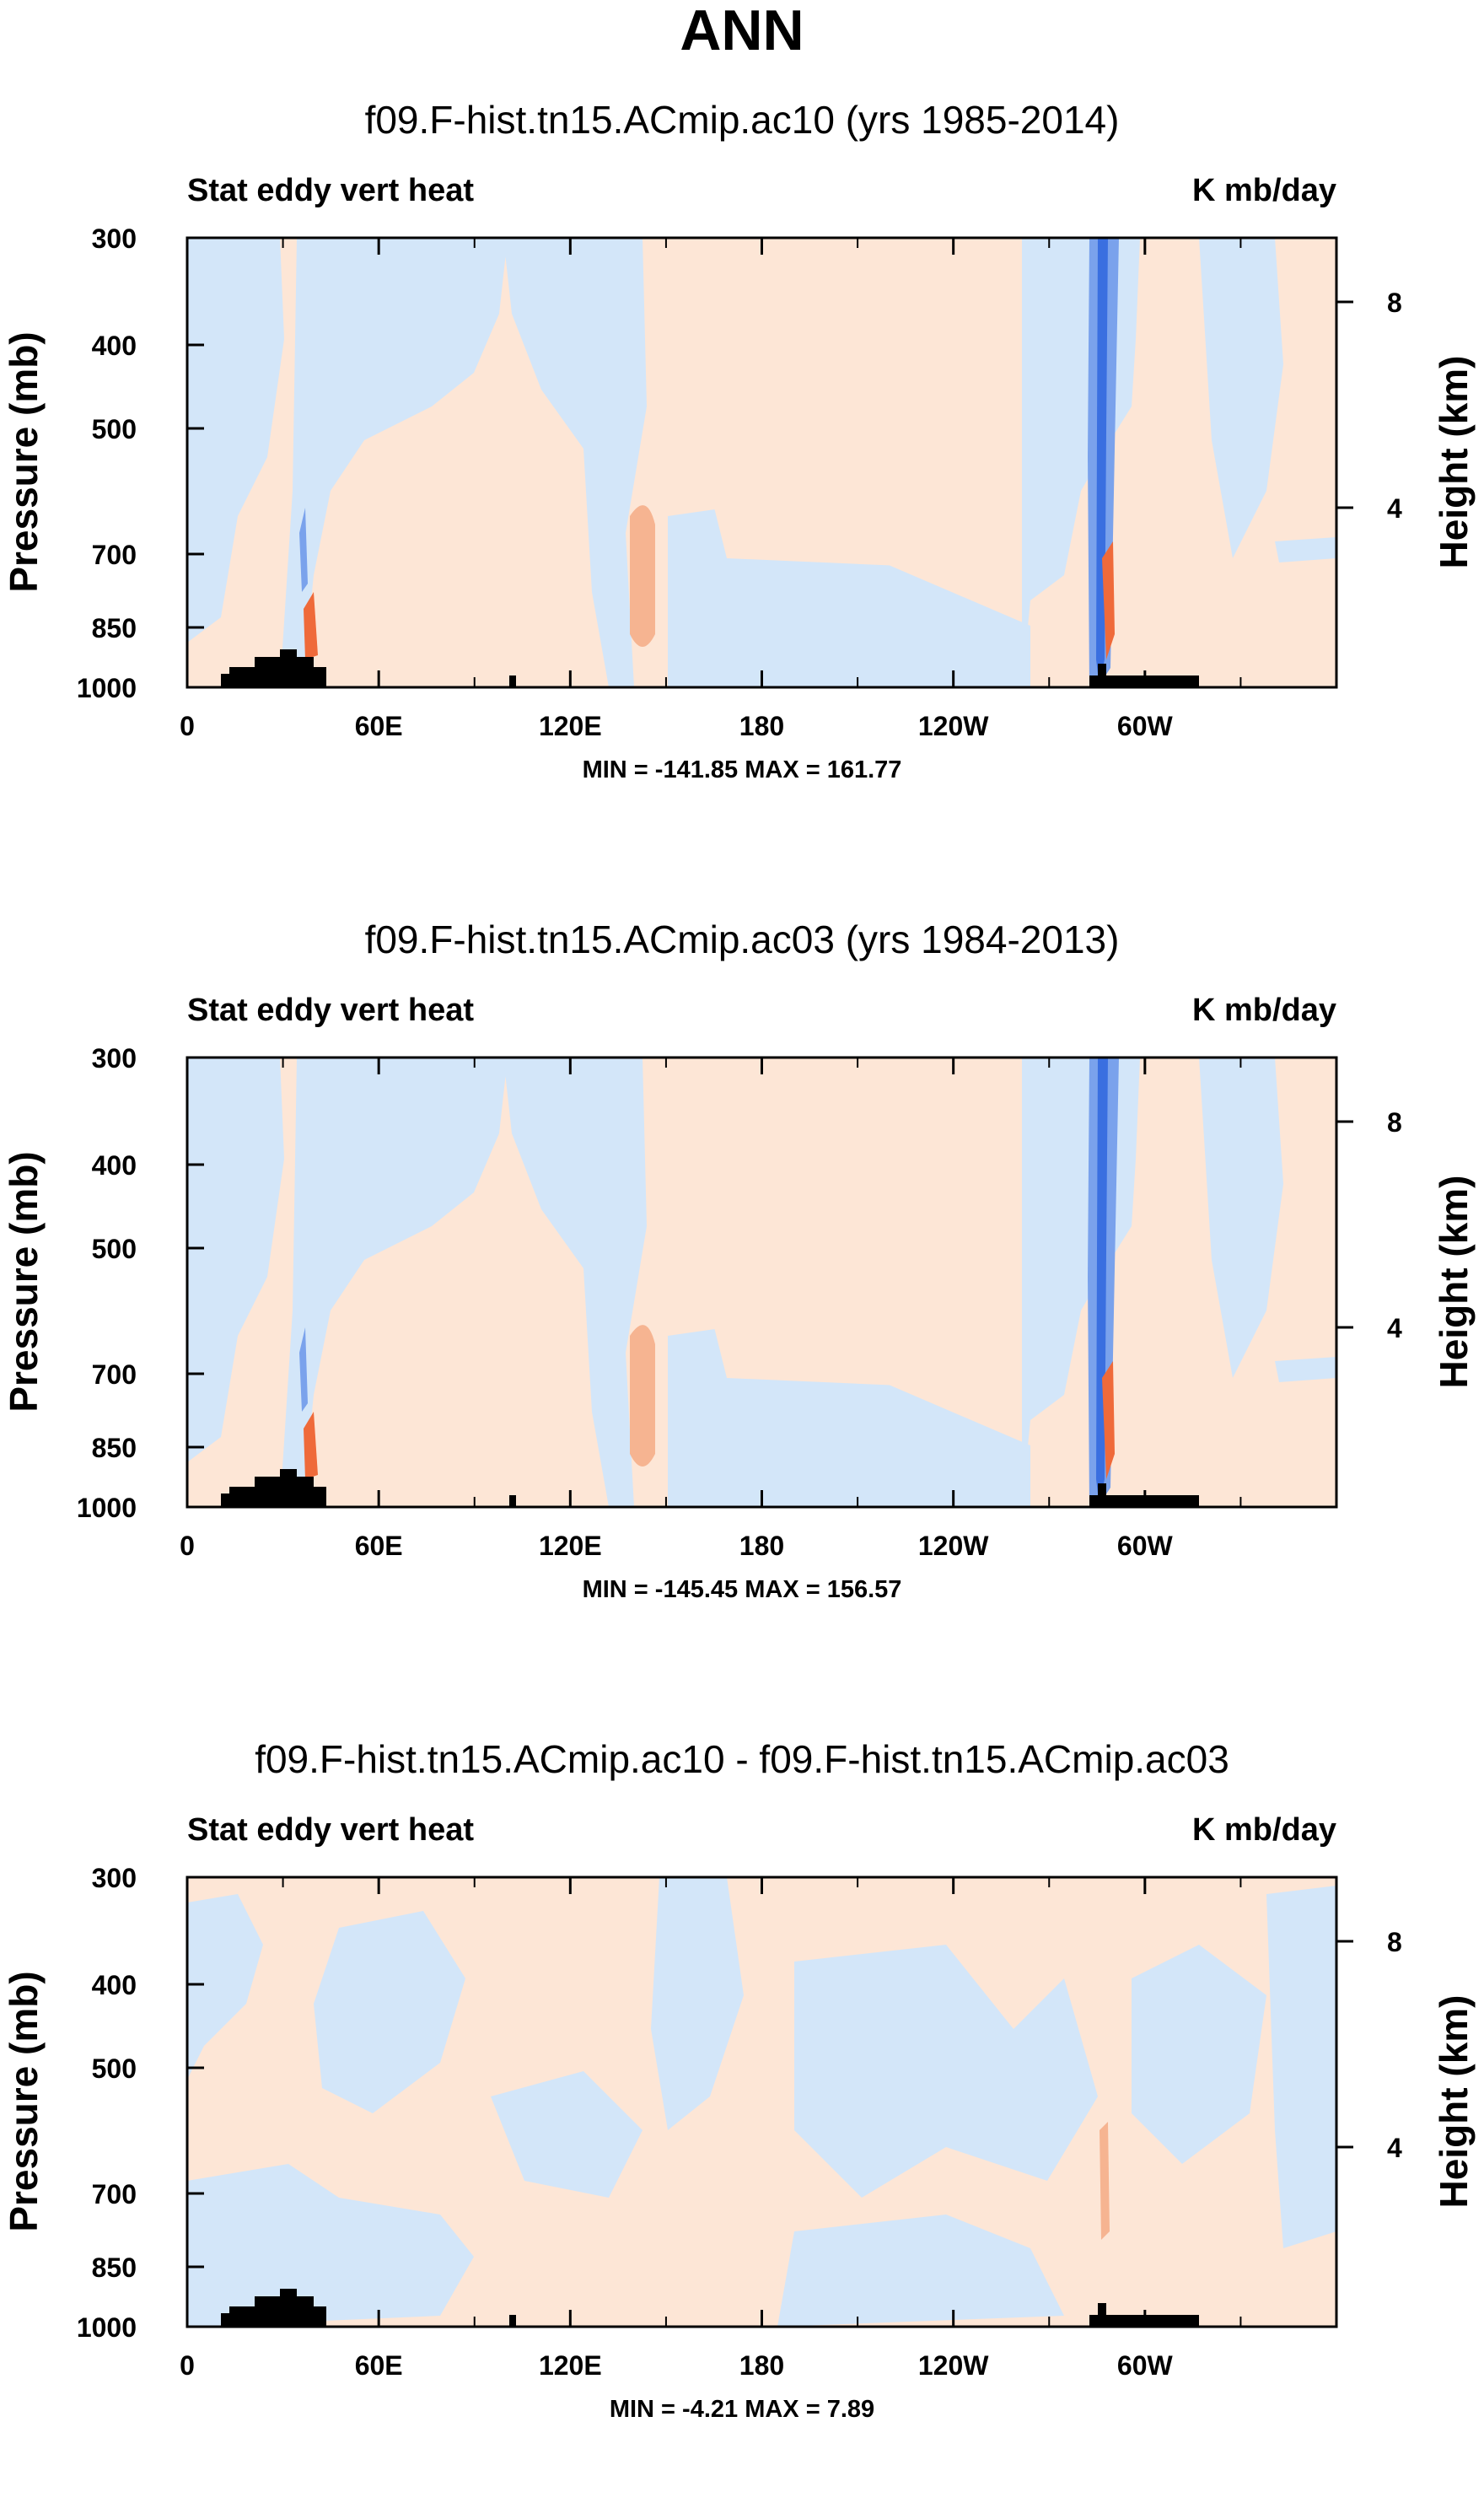  Describe the element at coordinates (742, 2409) in the screenshot. I see `min-max-label: MIN = -4.21 MAX = 7.89` at that location.